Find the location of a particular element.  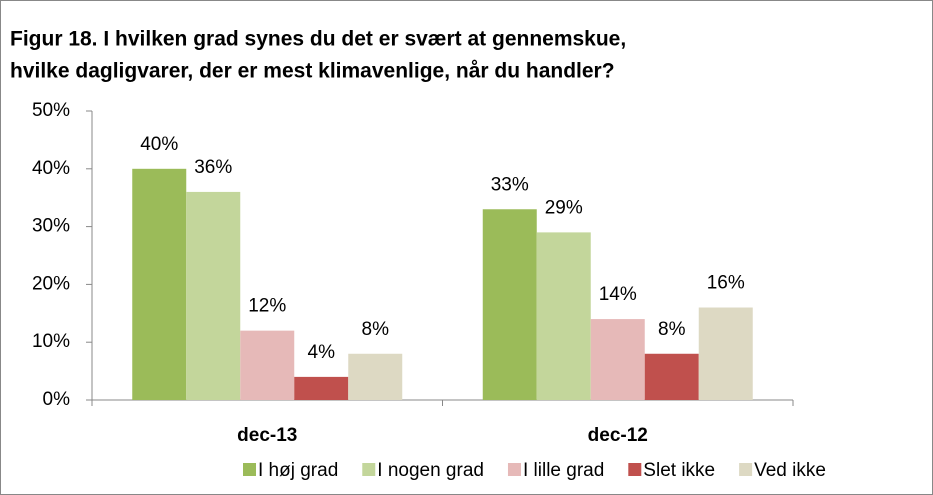

legend-label: I høj grad is located at coordinates (298, 470).